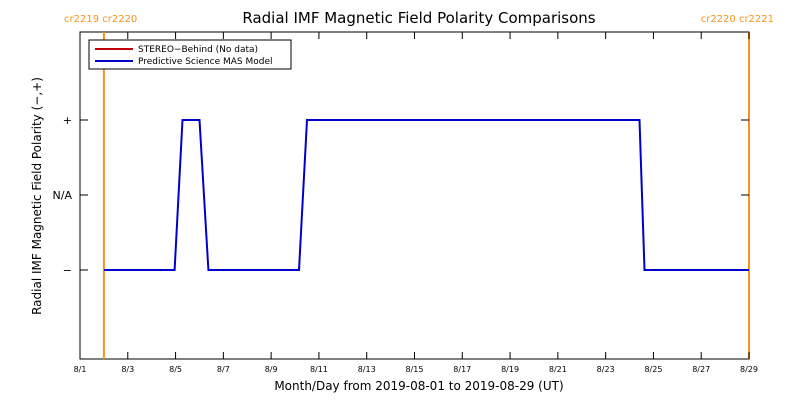  What do you see at coordinates (271, 369) in the screenshot?
I see `x-tick-label: 8/9` at bounding box center [271, 369].